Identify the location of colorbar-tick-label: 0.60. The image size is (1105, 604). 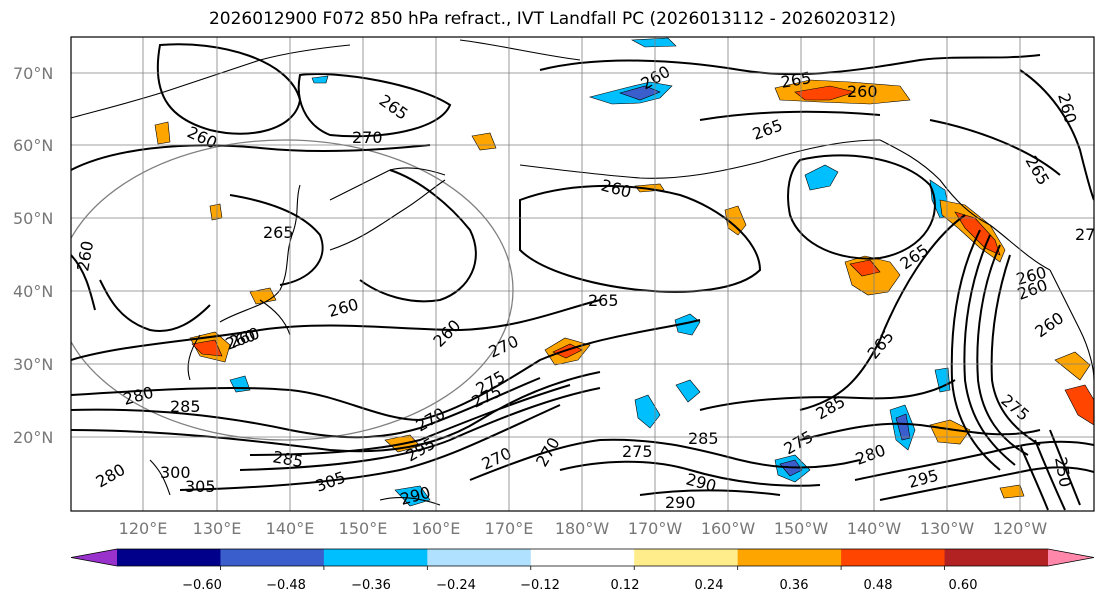
(963, 585).